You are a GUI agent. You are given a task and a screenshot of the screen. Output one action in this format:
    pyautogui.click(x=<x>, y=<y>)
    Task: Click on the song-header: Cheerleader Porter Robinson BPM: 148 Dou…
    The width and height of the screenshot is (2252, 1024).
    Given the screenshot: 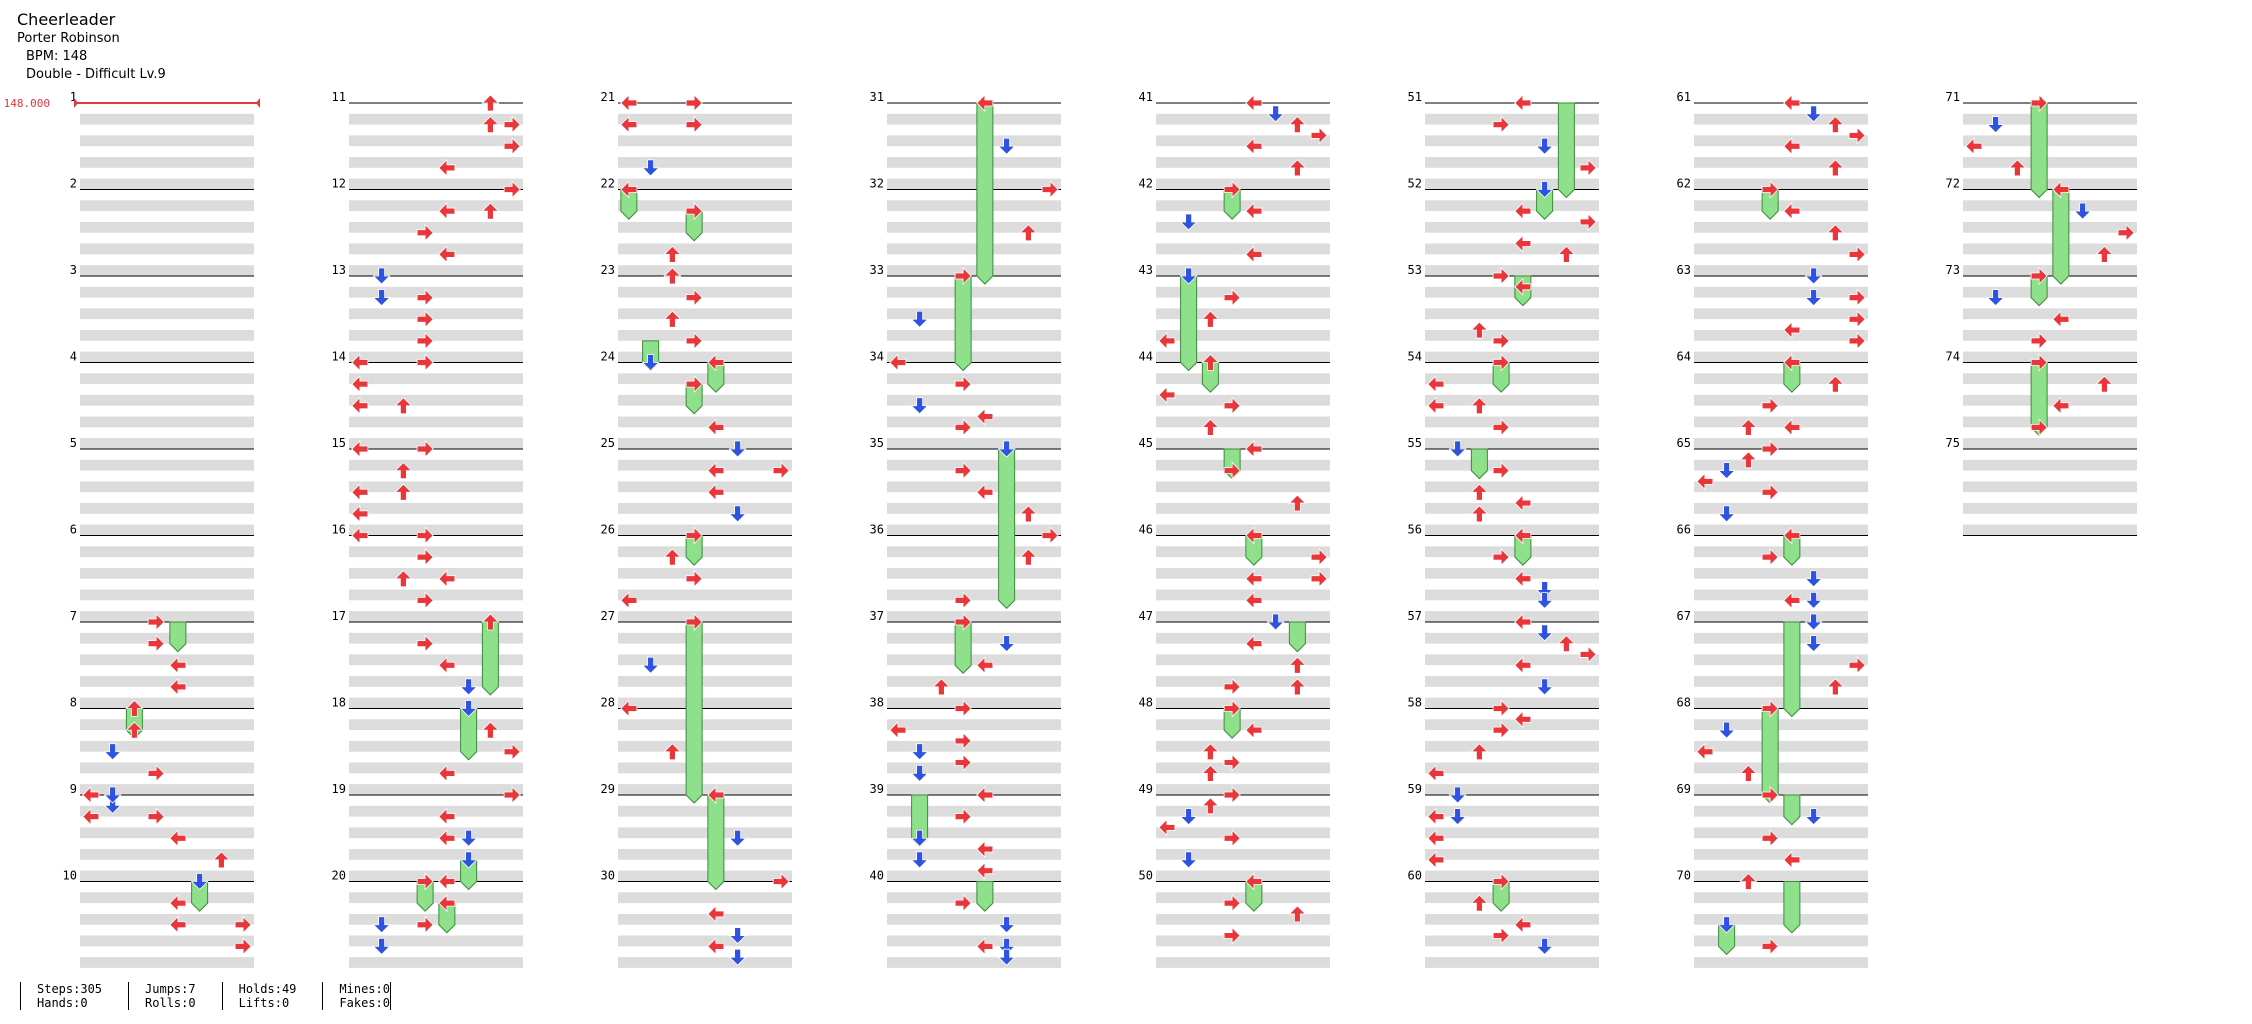 What is the action you would take?
    pyautogui.click(x=91, y=47)
    